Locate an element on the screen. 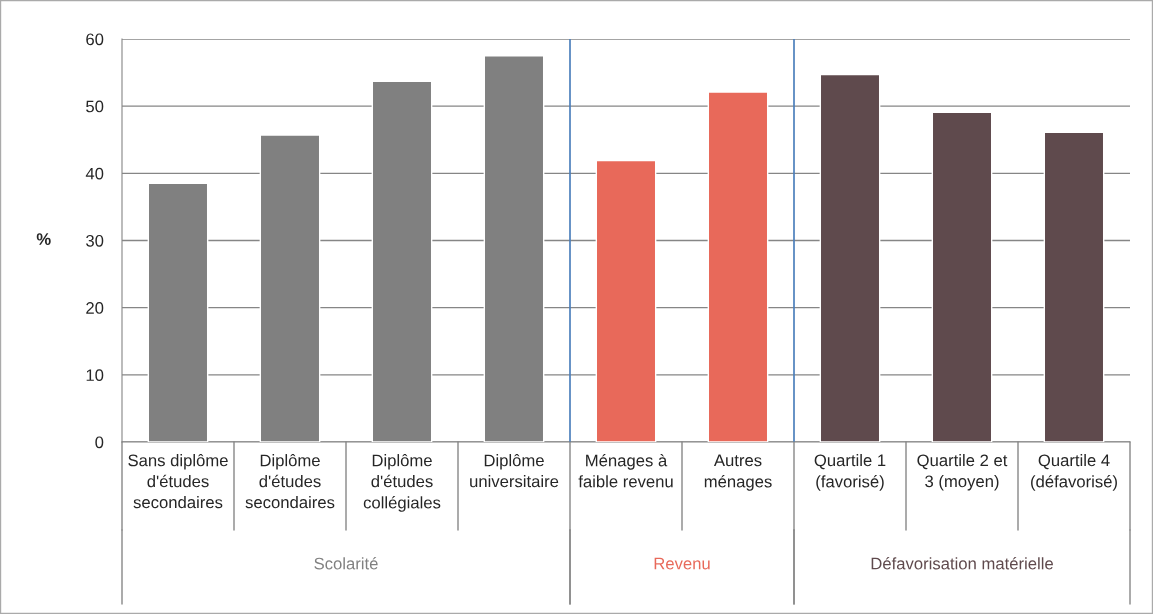 The height and width of the screenshot is (614, 1153). y-tick-label: 30 is located at coordinates (95, 240).